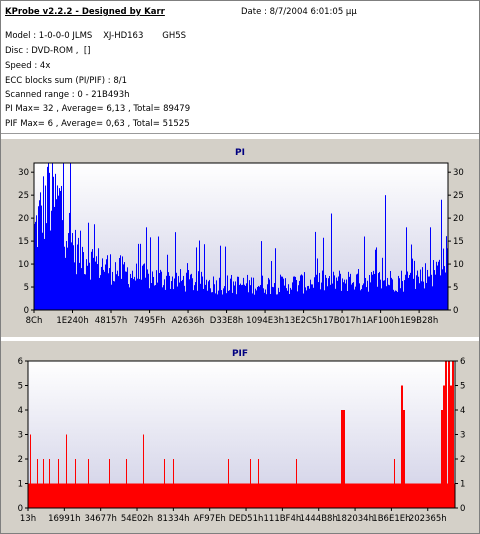  Describe the element at coordinates (20, 362) in the screenshot. I see `pif-ytick-label-left: 6` at that location.